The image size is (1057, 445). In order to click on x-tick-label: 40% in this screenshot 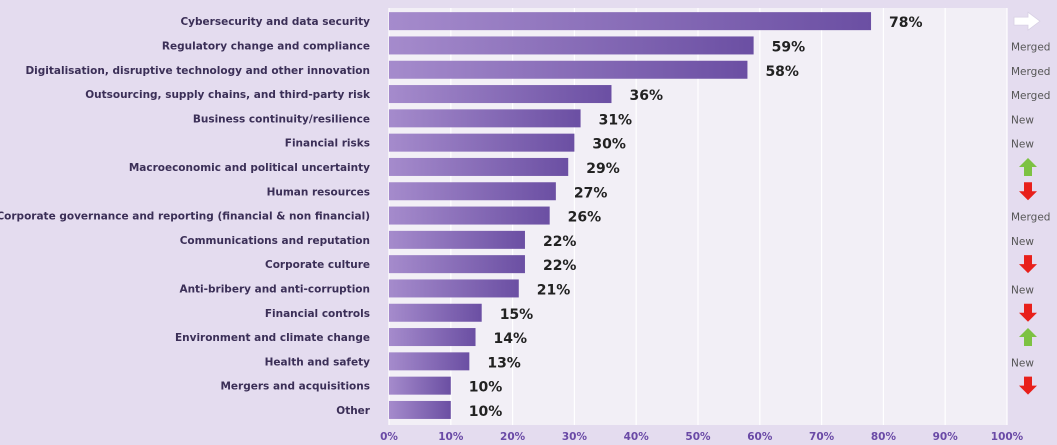, I will do `click(637, 437)`.